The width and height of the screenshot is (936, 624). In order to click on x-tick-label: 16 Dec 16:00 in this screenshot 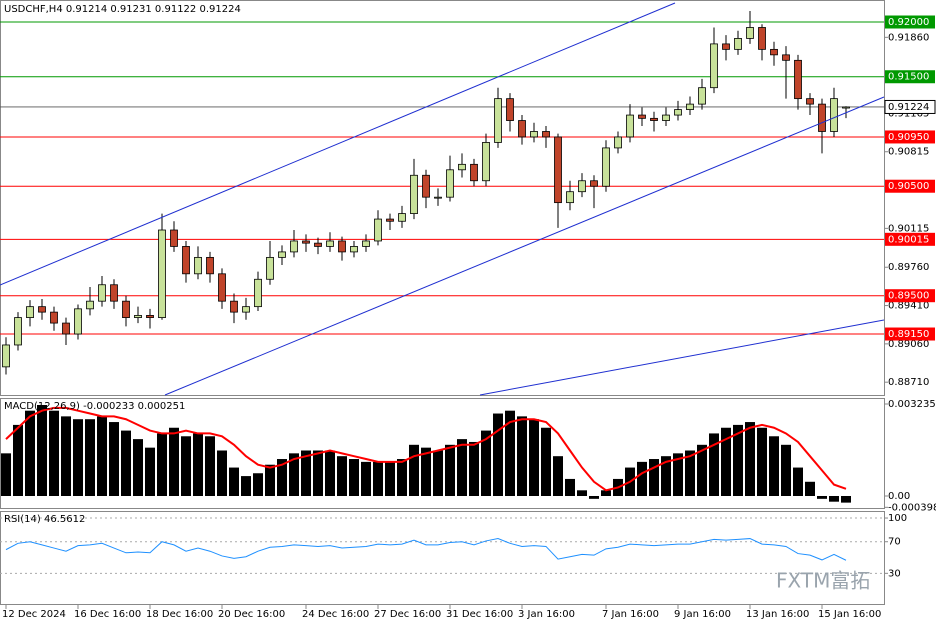, I will do `click(107, 614)`.